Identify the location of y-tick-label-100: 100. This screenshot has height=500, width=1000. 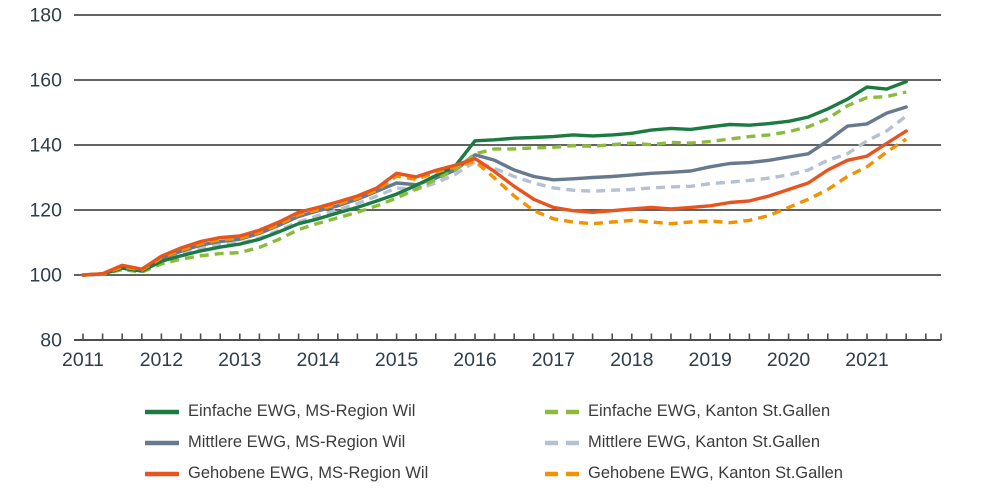
(45, 276).